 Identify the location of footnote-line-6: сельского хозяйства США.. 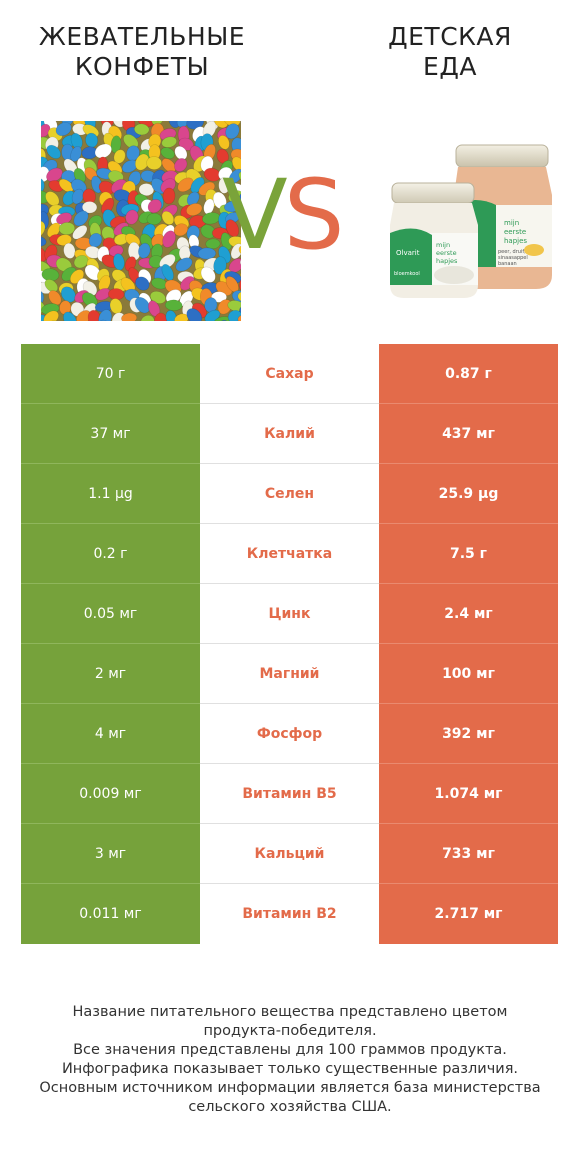
(290, 1107).